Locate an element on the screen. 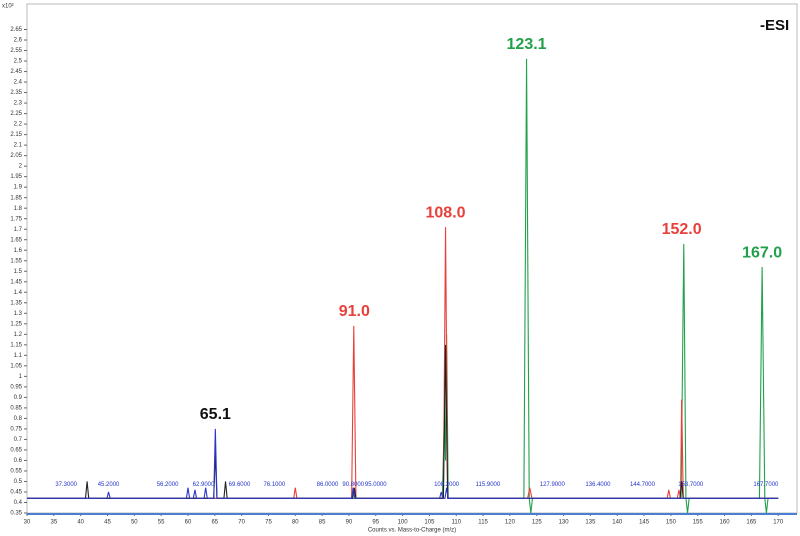 This screenshot has width=800, height=536. y-tick-label: 0.85 is located at coordinates (16, 408).